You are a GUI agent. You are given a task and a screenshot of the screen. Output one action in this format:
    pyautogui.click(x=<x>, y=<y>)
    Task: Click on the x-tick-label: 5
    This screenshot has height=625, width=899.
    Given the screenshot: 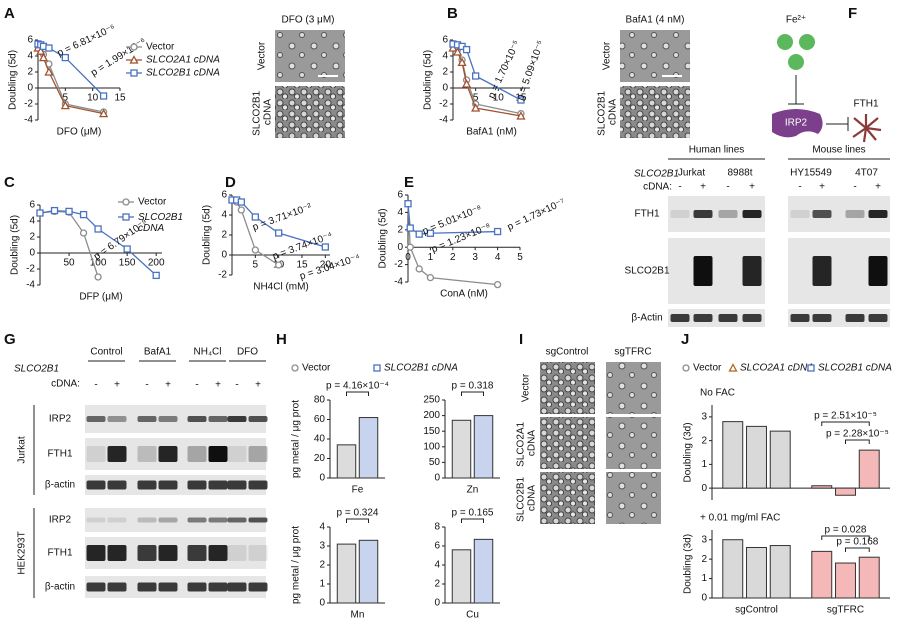 What is the action you would take?
    pyautogui.click(x=66, y=98)
    